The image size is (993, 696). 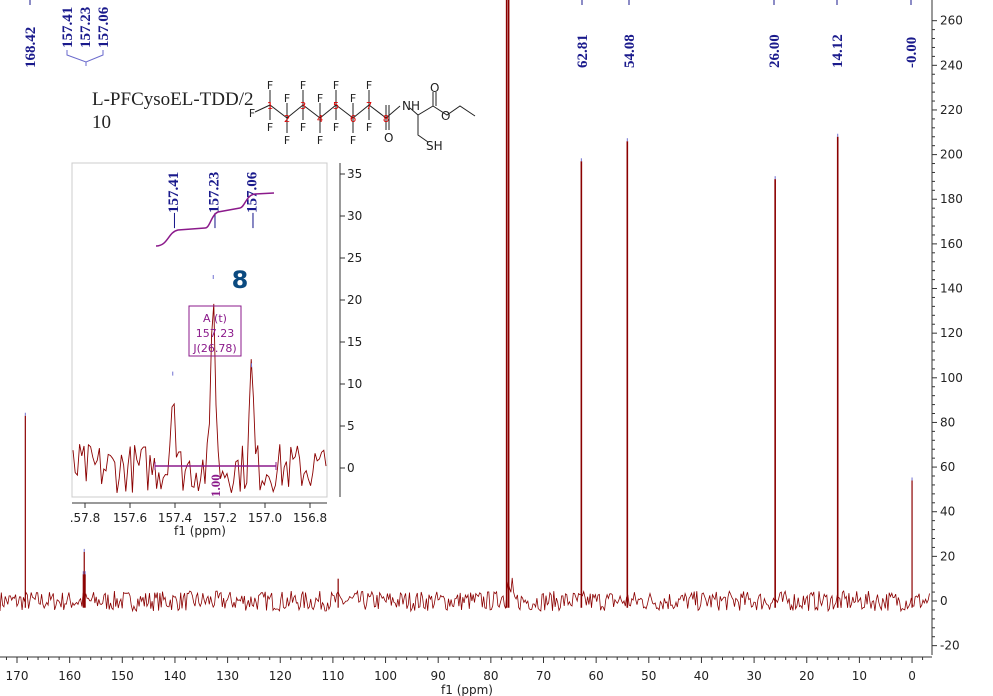 What do you see at coordinates (701, 676) in the screenshot?
I see `x-tick-label: 40` at bounding box center [701, 676].